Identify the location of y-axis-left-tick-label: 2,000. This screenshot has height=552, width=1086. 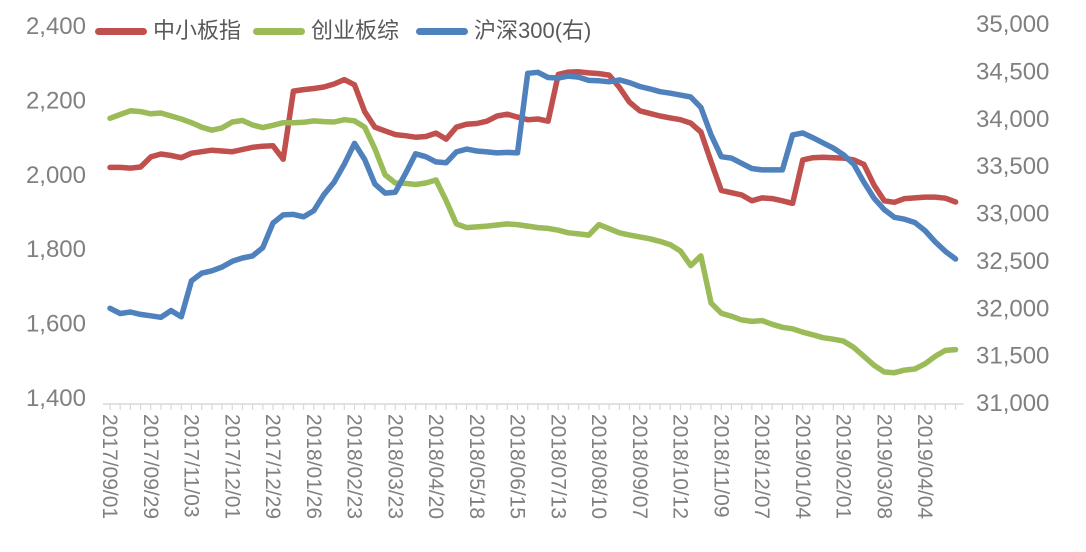
(56, 175).